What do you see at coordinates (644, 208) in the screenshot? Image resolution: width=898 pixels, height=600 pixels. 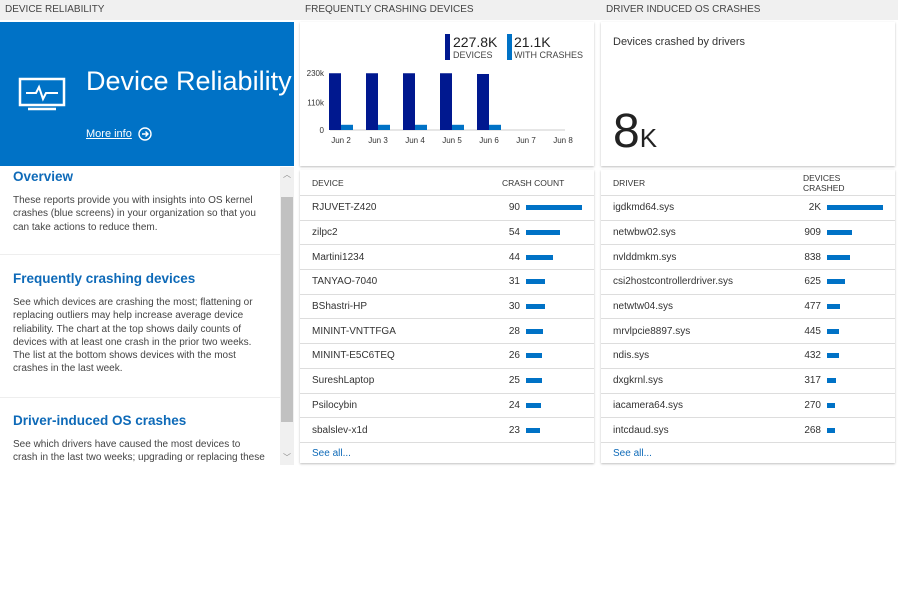 I see `row-name: igdkmd64.sys` at bounding box center [644, 208].